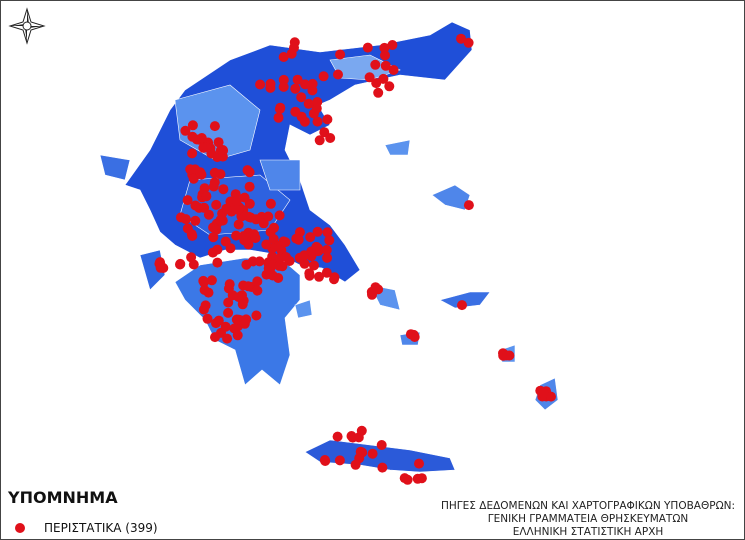 This screenshot has height=540, width=745. I want to click on legend-label: ΠΕΡΙΣΤΑΤΙΚΑ (399), so click(101, 528).